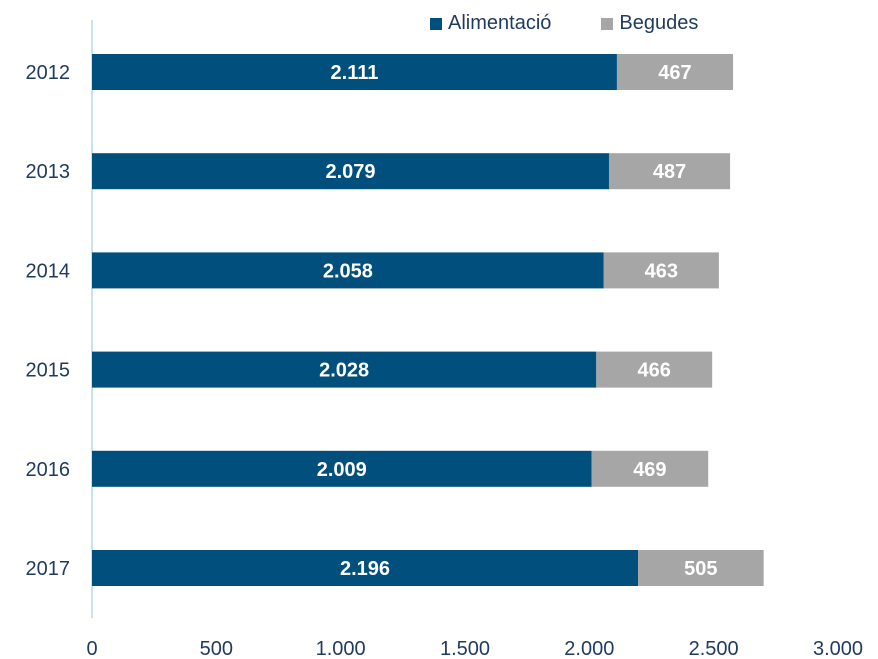  I want to click on y-tick-label: 2015, so click(48, 371).